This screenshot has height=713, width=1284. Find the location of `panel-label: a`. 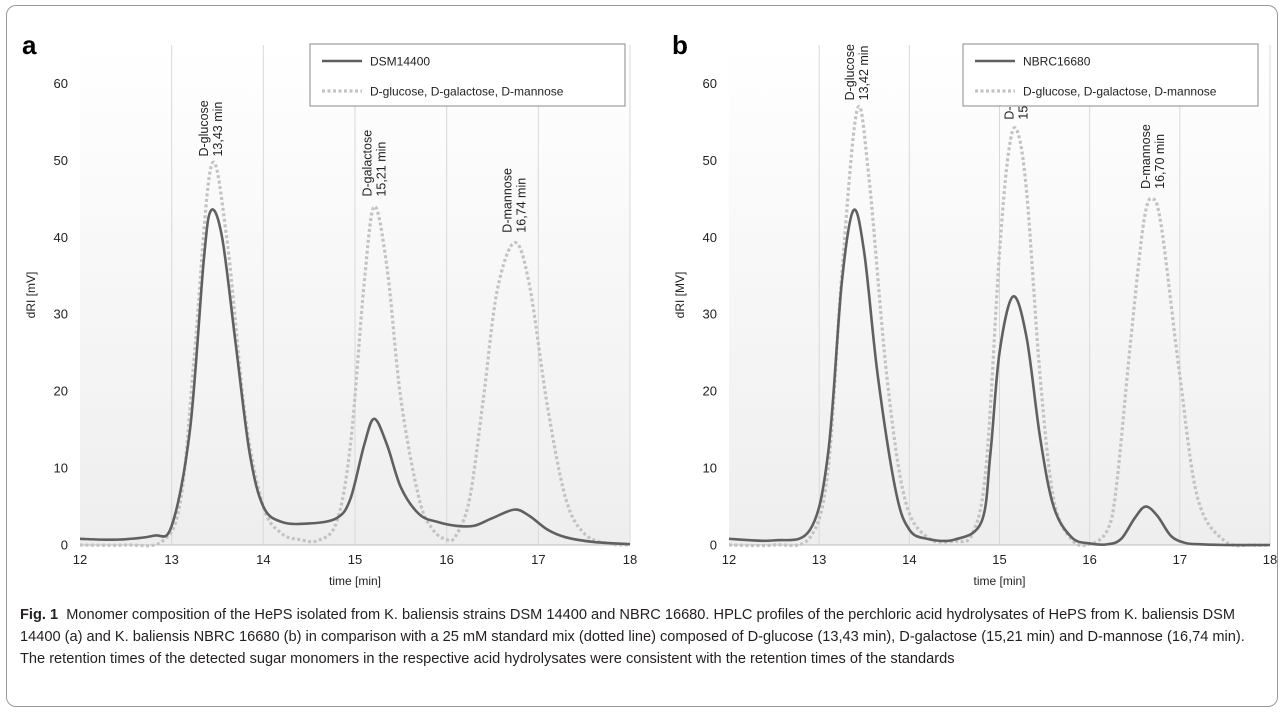

panel-label: a is located at coordinates (29, 45).